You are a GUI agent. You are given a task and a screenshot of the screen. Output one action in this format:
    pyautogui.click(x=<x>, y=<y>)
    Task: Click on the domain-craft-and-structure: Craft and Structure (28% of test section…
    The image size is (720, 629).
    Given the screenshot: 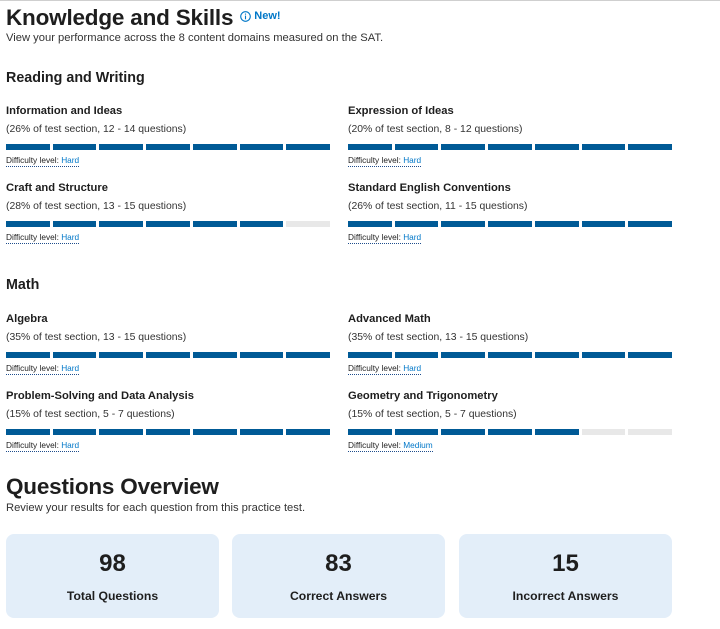 What is the action you would take?
    pyautogui.click(x=169, y=213)
    